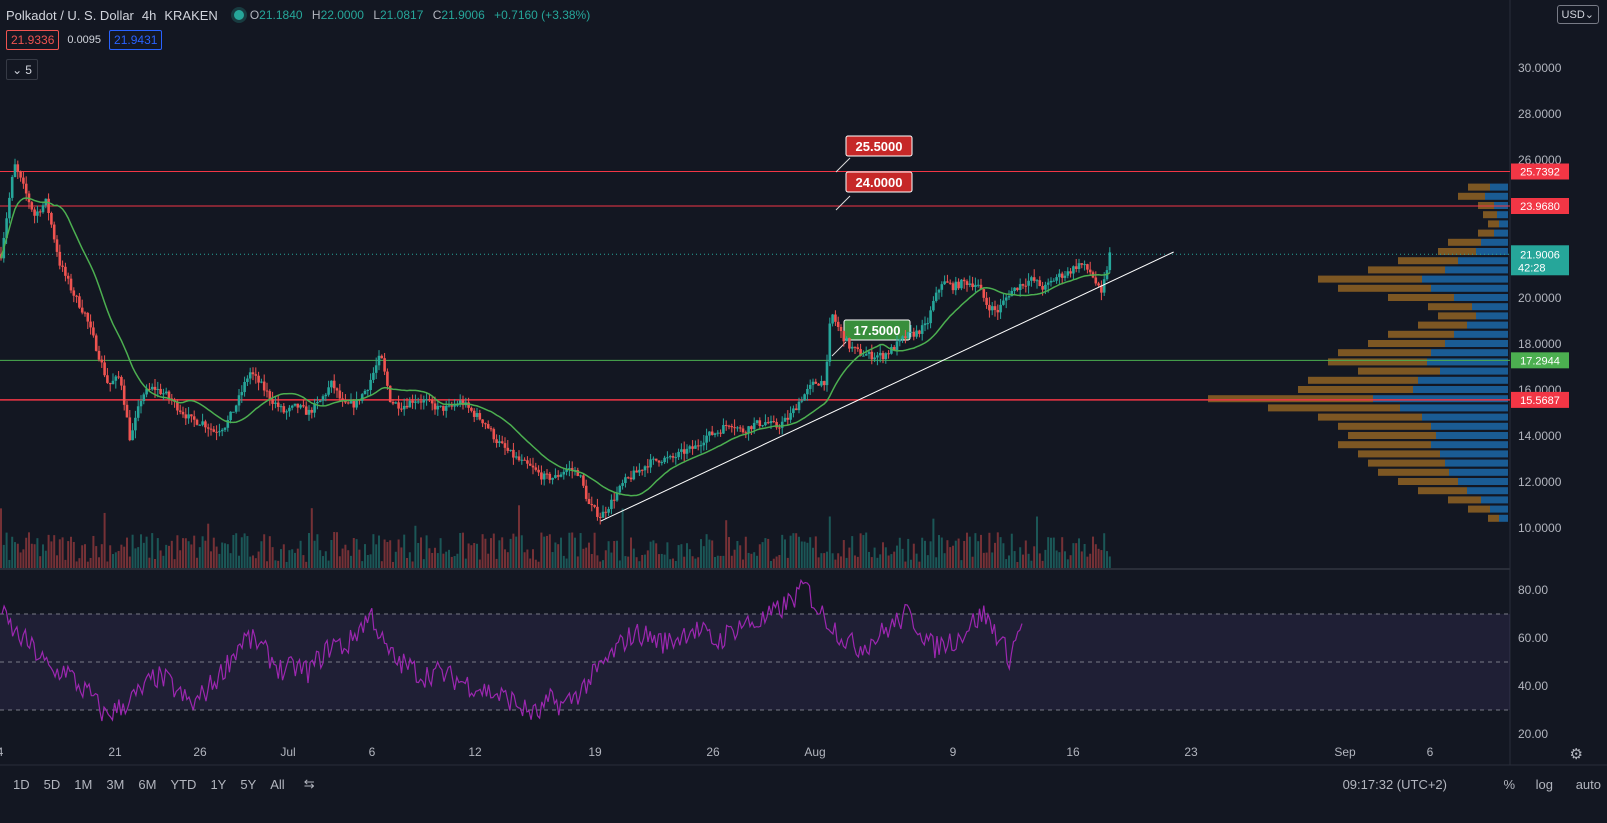 Image resolution: width=1607 pixels, height=823 pixels. Describe the element at coordinates (21, 784) in the screenshot. I see `range-1d: 1D` at that location.